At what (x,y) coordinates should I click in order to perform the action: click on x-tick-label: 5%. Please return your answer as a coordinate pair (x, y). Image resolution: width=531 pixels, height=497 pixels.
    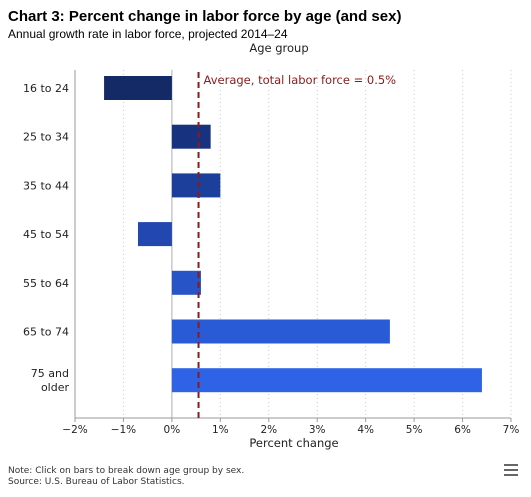
    Looking at the image, I should click on (414, 430).